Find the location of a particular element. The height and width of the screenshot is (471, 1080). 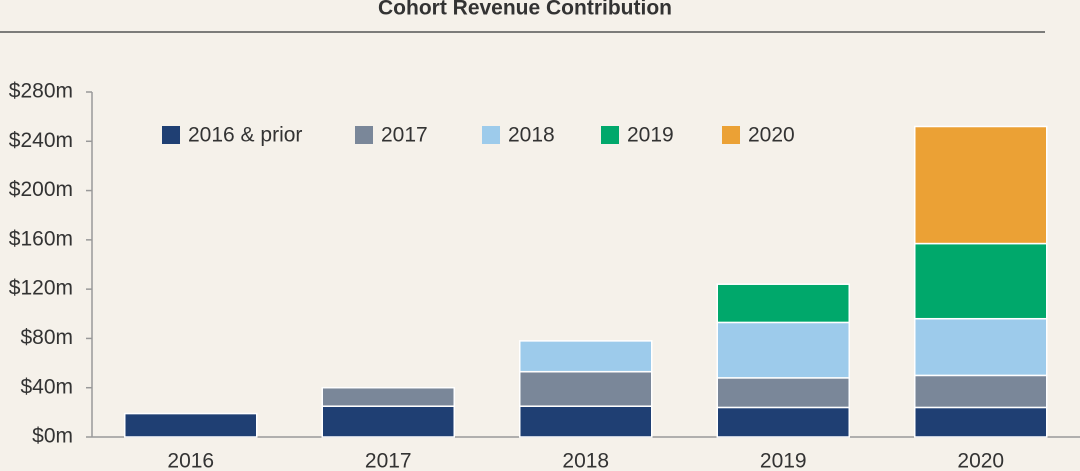

y-tick-label: $40m is located at coordinates (46, 386).